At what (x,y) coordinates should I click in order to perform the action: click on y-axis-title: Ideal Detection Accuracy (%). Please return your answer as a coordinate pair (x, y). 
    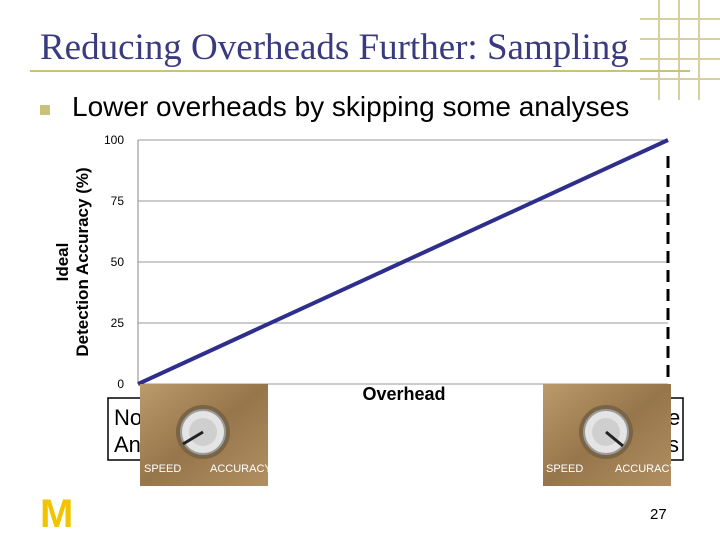
    Looking at the image, I should click on (72, 261).